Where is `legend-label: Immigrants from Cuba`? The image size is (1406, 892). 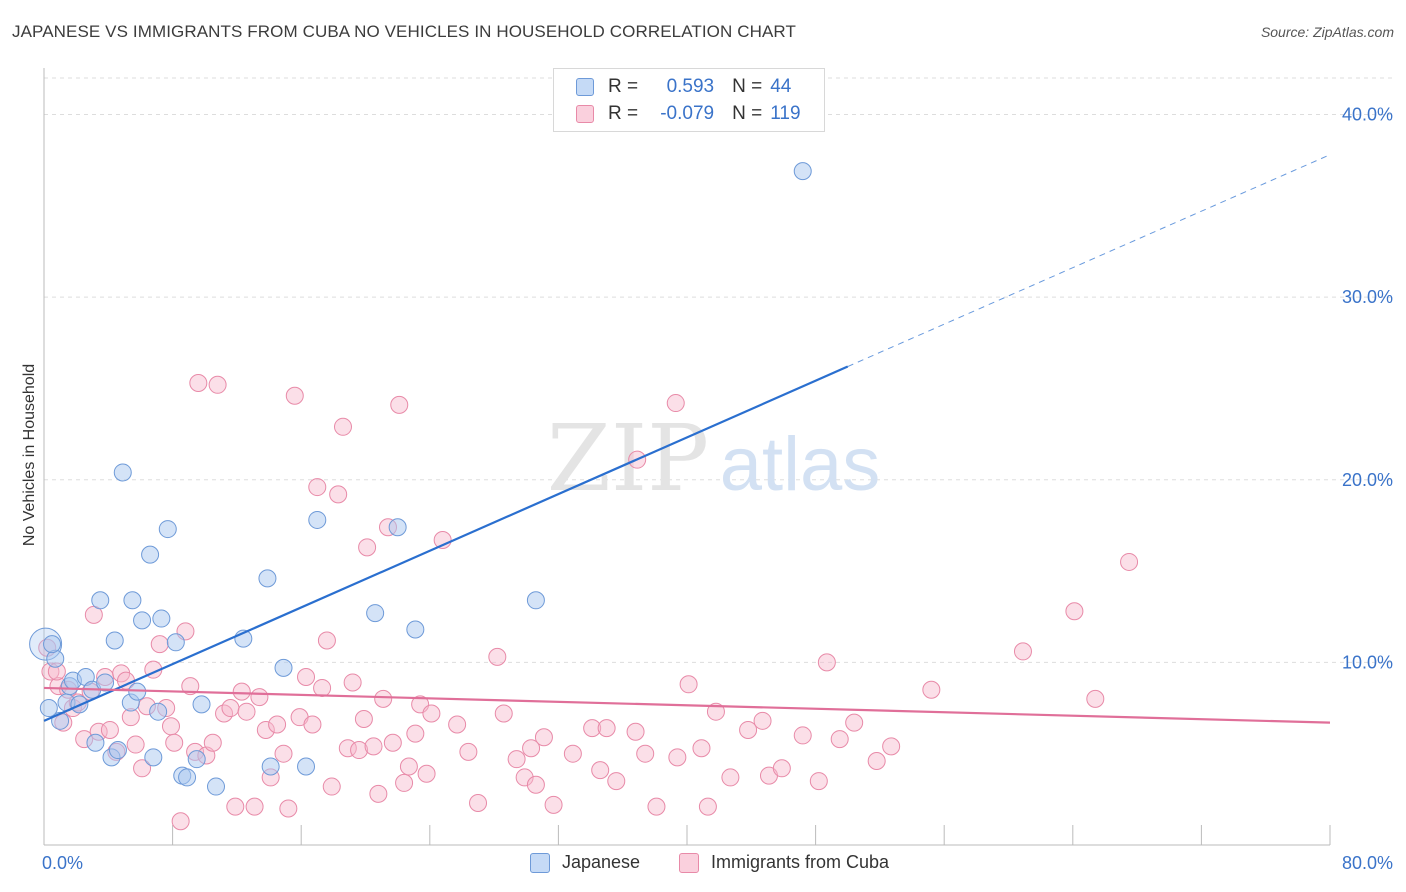 legend-label: Immigrants from Cuba is located at coordinates (800, 862).